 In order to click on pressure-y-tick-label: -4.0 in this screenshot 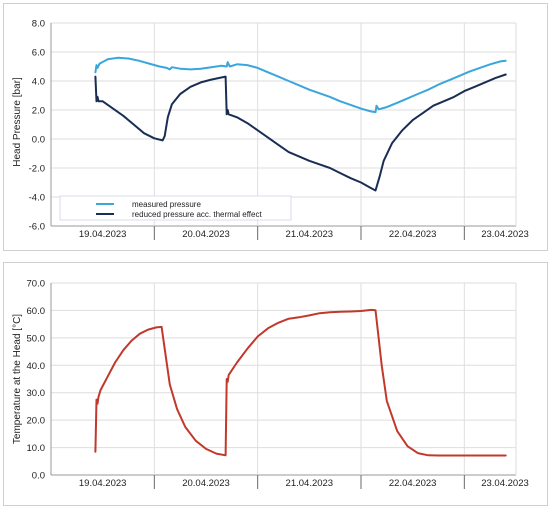, I will do `click(37, 198)`.